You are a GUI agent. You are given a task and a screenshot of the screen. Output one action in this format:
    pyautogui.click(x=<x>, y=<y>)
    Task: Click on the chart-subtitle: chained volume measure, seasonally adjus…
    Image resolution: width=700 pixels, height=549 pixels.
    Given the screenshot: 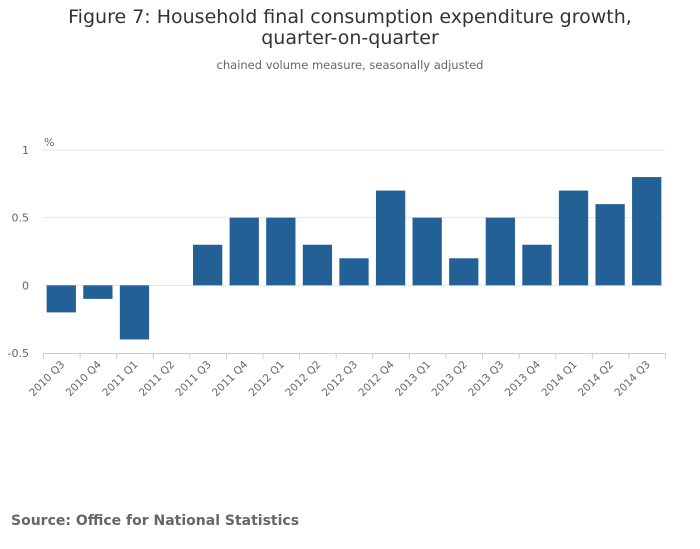 What is the action you would take?
    pyautogui.click(x=350, y=65)
    